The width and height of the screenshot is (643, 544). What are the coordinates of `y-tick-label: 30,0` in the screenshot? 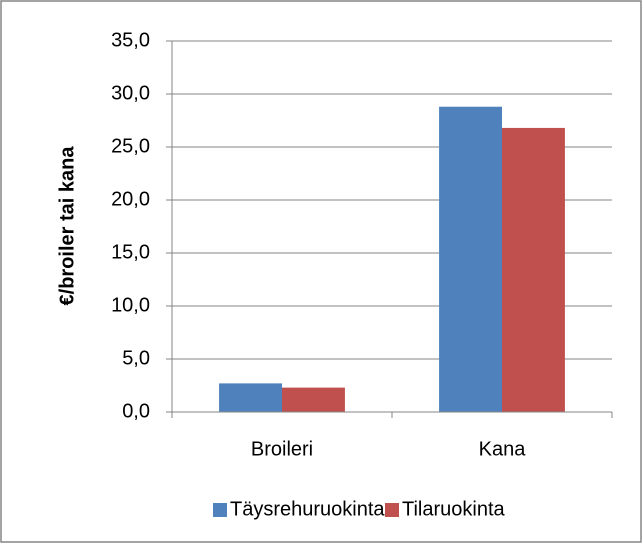 It's located at (130, 93).